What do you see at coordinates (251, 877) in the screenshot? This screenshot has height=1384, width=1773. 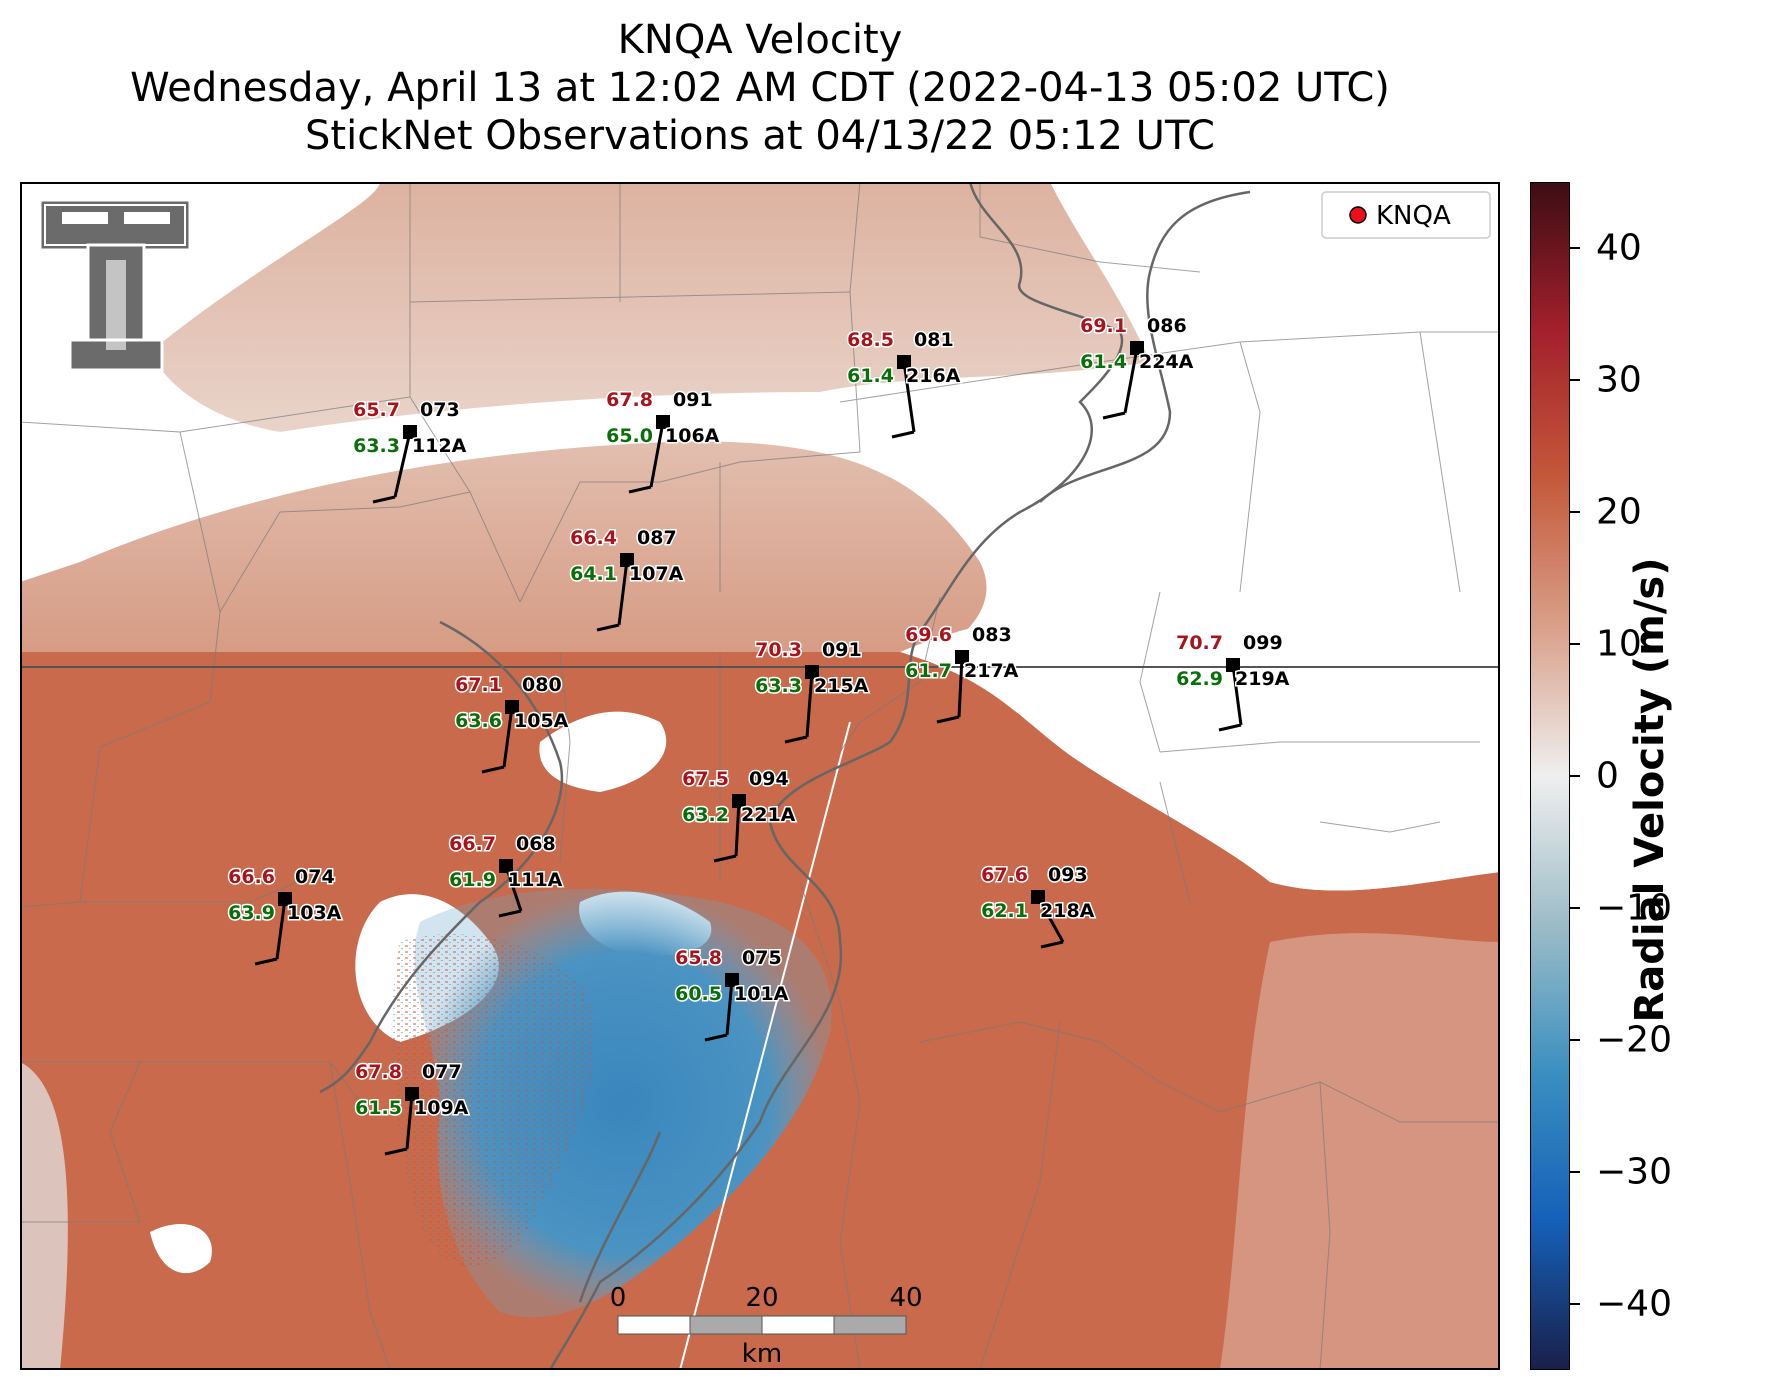 I see `station-temperature: 66.6` at bounding box center [251, 877].